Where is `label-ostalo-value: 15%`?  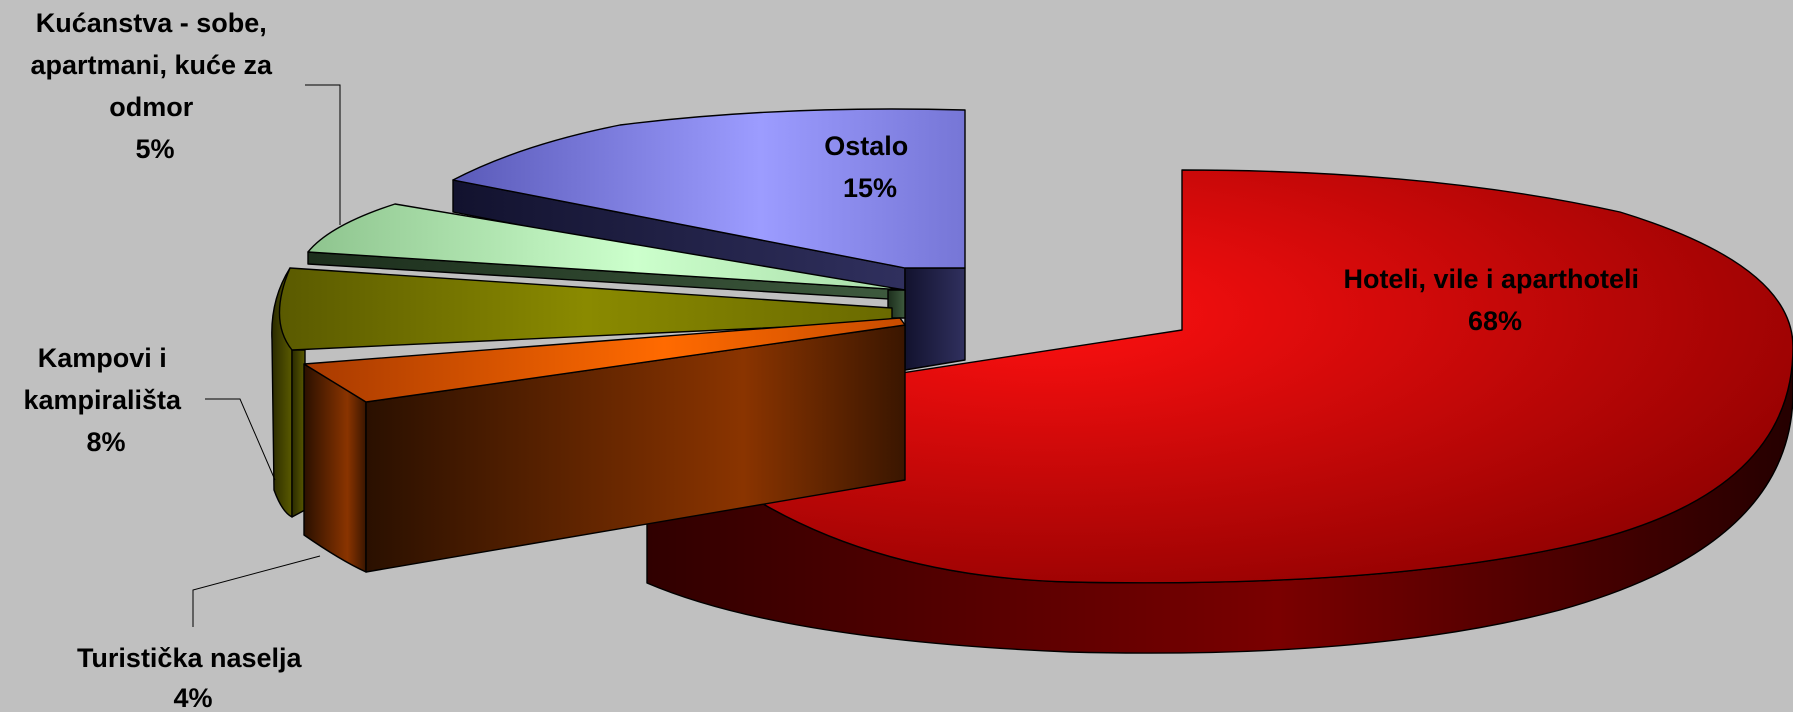 label-ostalo-value: 15% is located at coordinates (870, 188).